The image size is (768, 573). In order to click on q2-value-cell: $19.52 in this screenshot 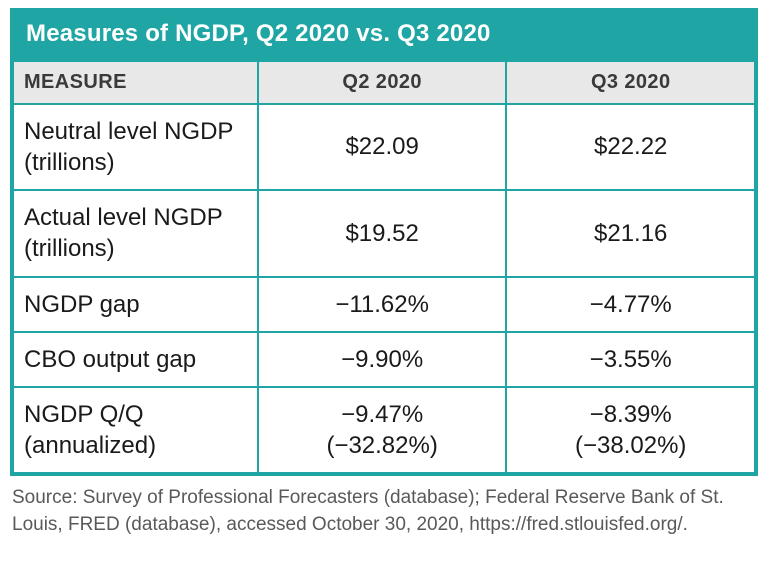, I will do `click(382, 233)`.